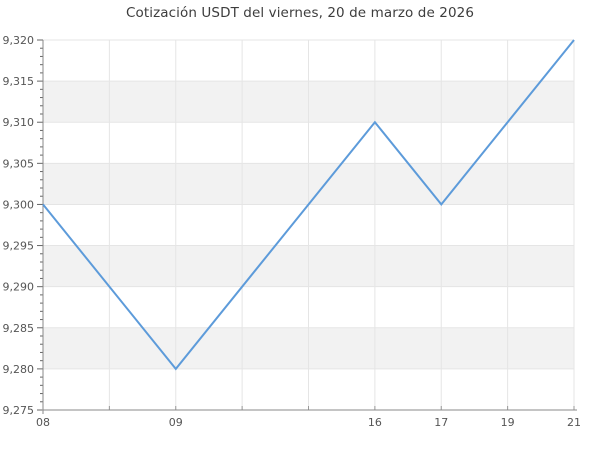 The image size is (600, 450). Describe the element at coordinates (19, 40) in the screenshot. I see `y-axis-label: 9,320` at that location.